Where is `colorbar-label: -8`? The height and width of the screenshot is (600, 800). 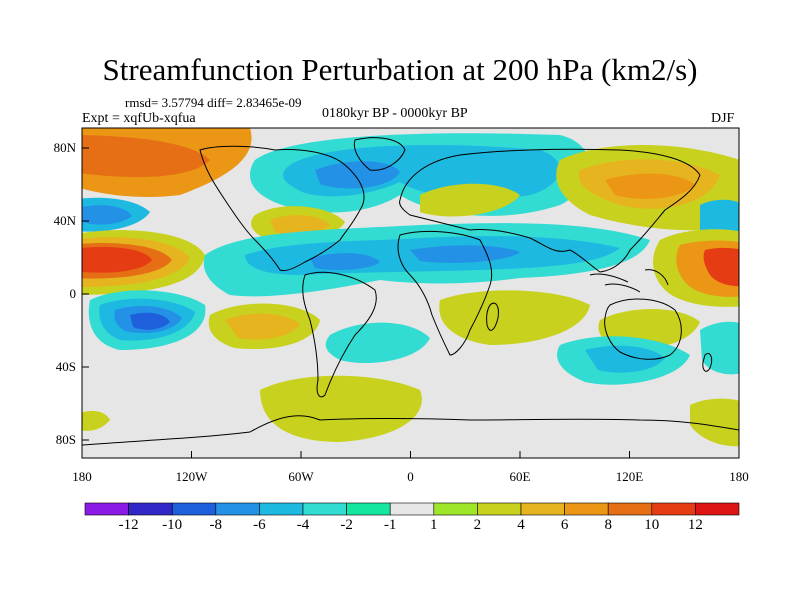
colorbar-label: -8 is located at coordinates (216, 525).